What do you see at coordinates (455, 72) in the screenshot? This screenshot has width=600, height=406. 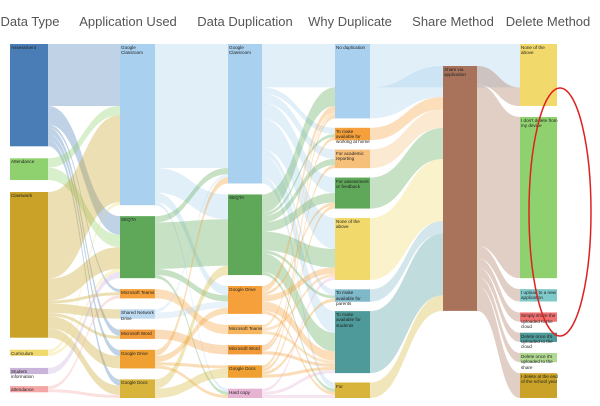 I see `node-label-box: Share via application` at bounding box center [455, 72].